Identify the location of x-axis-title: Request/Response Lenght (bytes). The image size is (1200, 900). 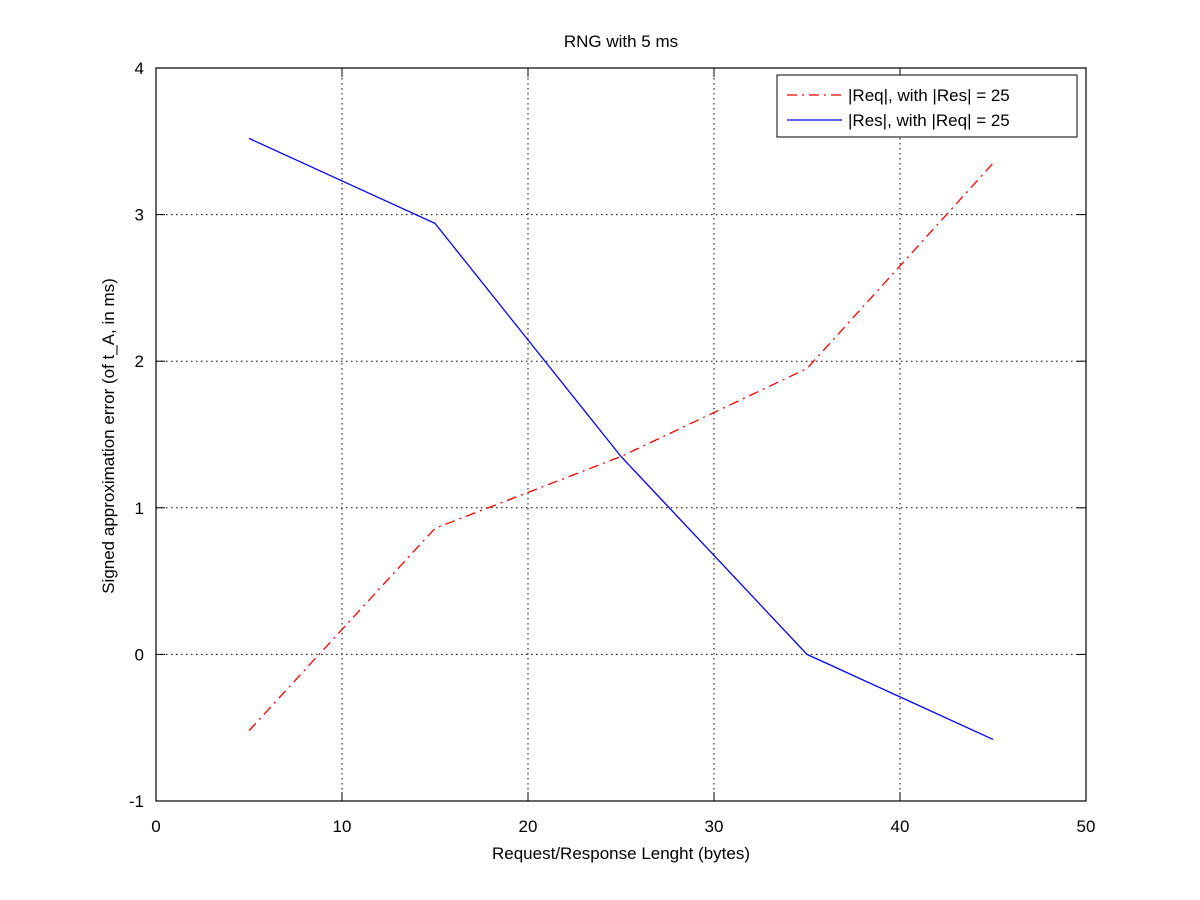
(621, 853).